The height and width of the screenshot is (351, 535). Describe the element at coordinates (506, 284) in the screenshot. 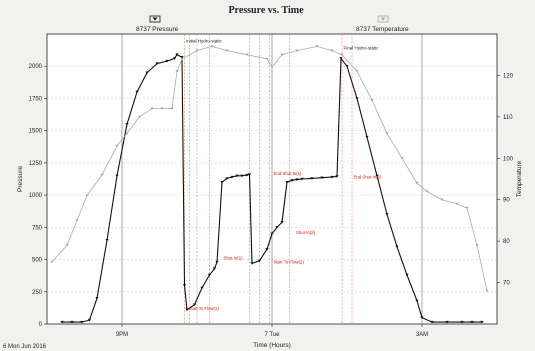

I see `y2-tick-label: 70` at that location.